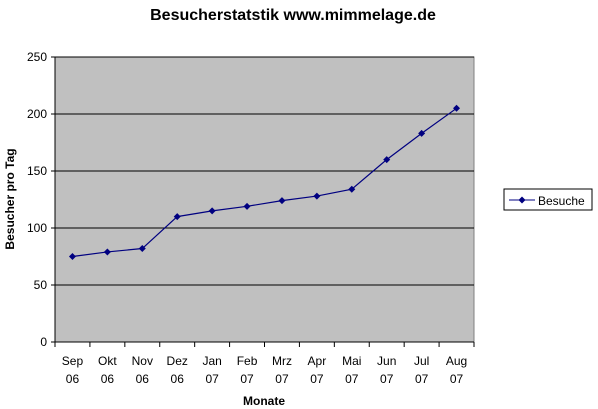  I want to click on y-tick-label: 150, so click(37, 171).